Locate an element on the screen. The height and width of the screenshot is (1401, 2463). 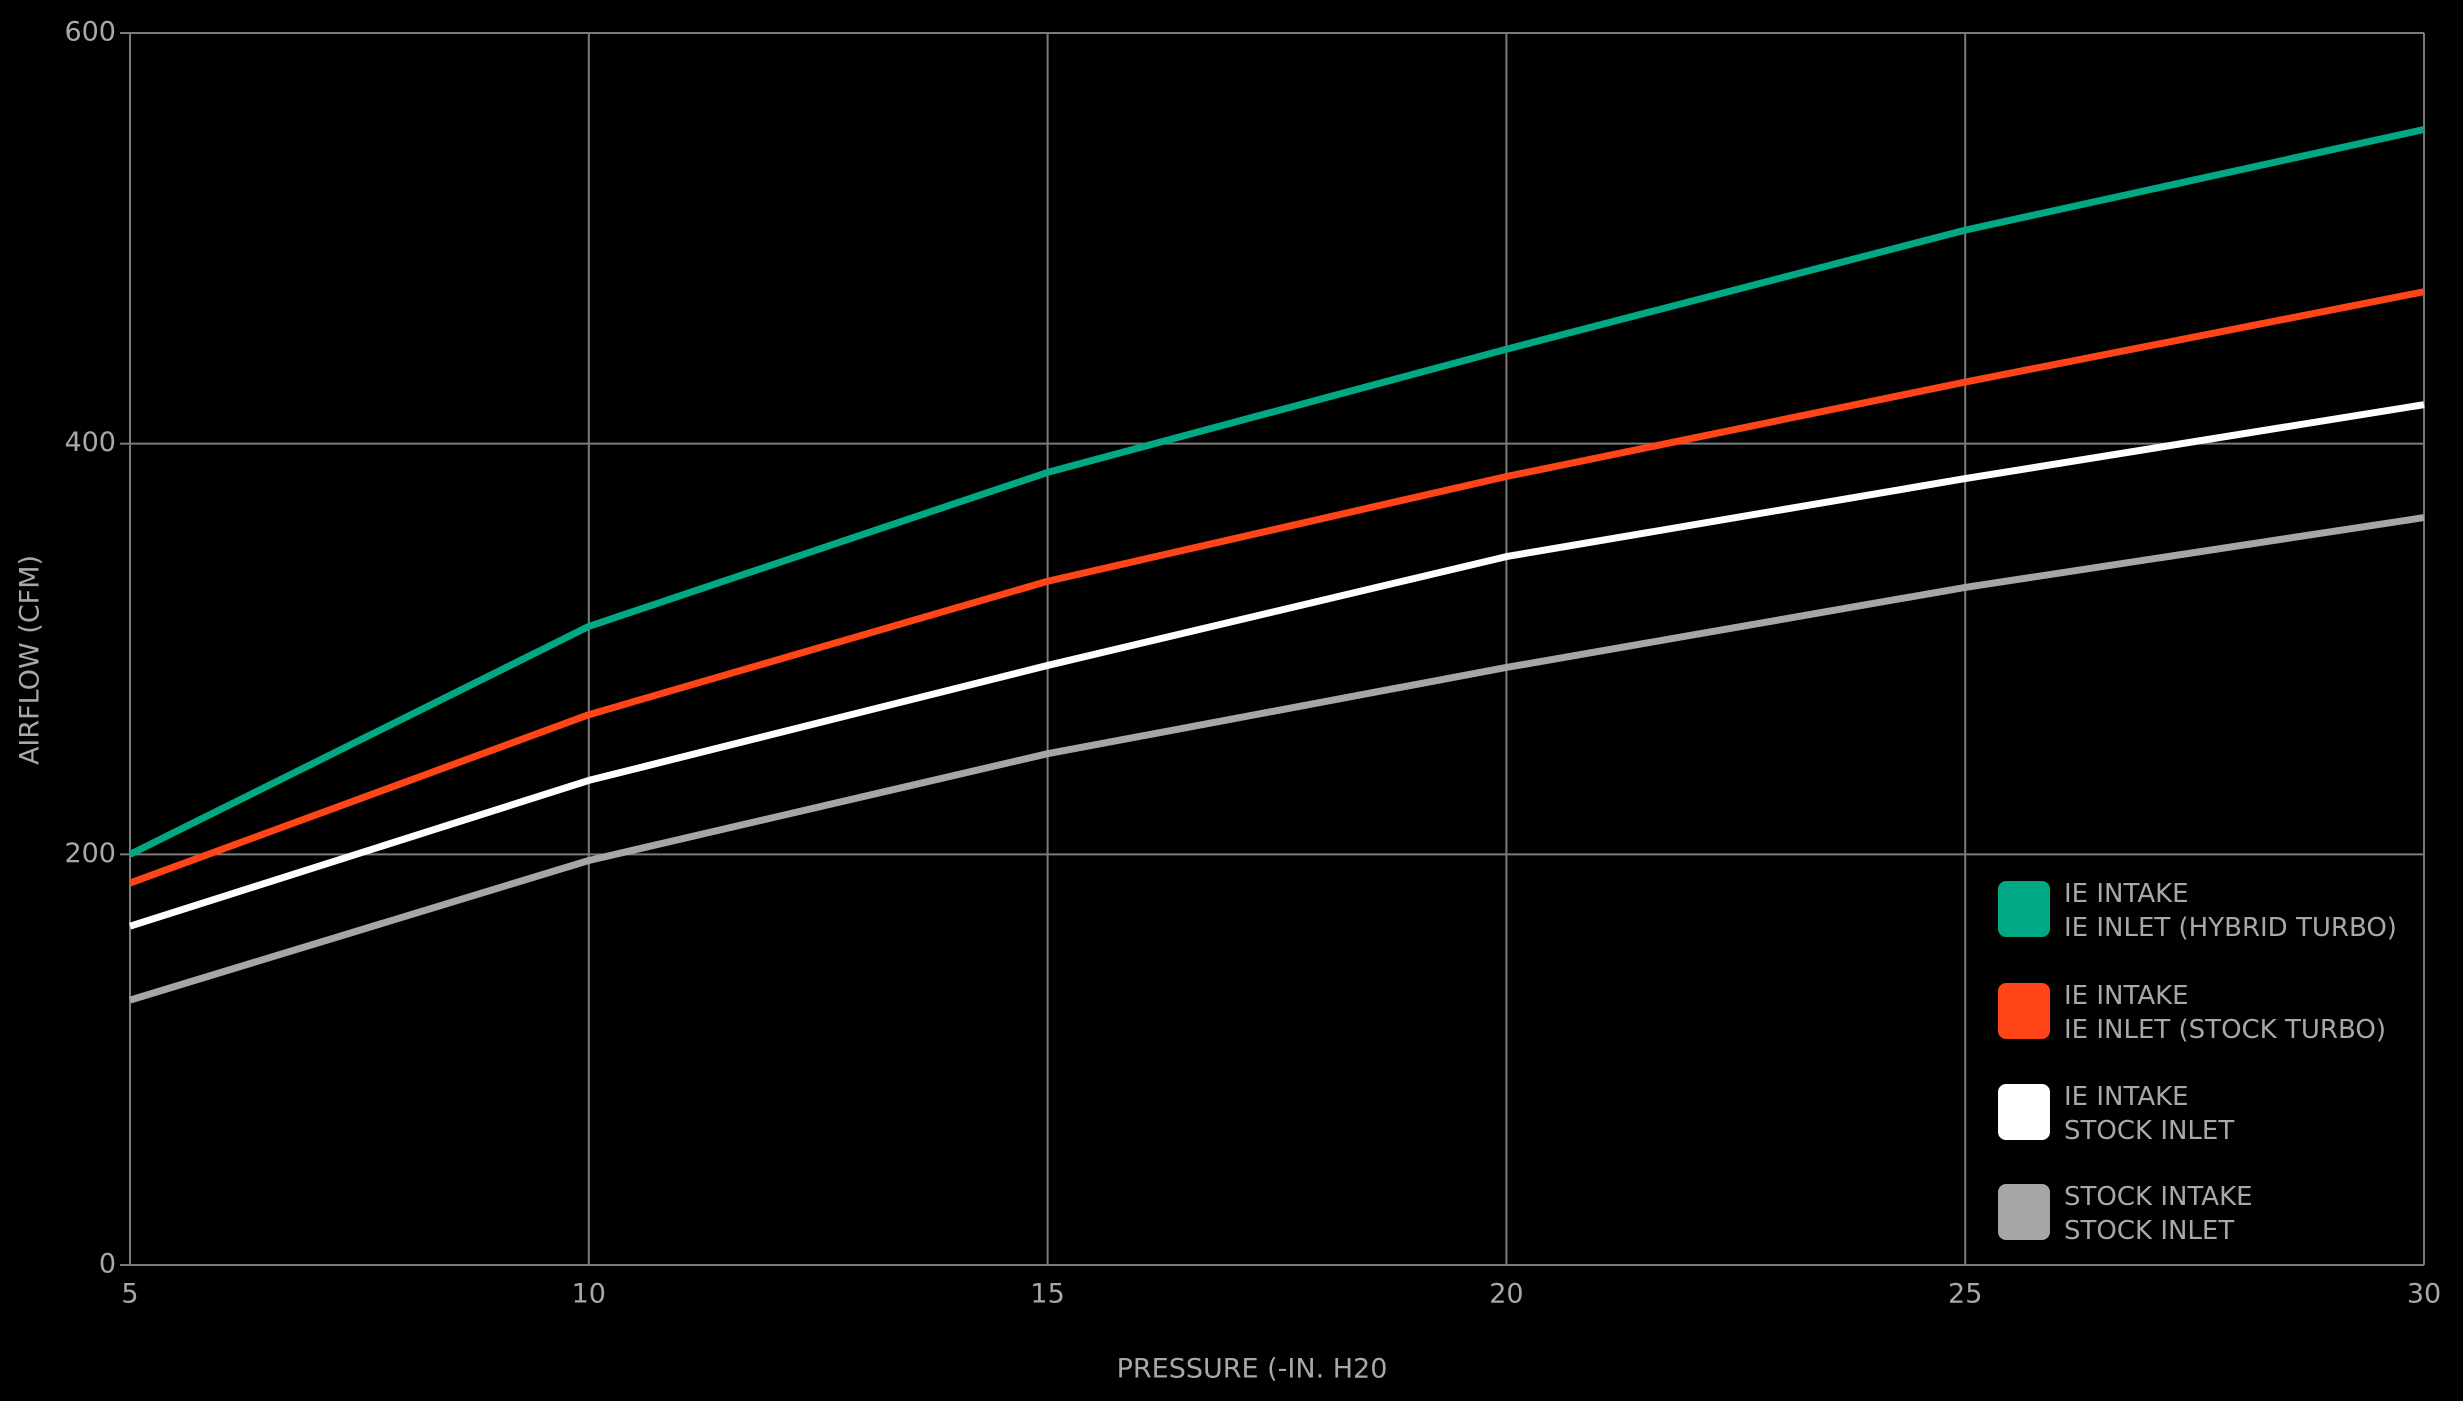
x-tick-label: 10 is located at coordinates (589, 1294).